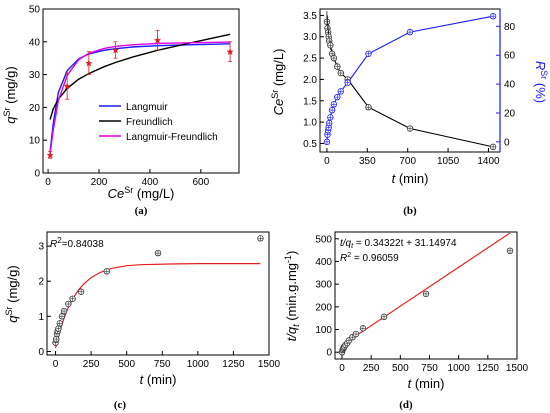  I want to click on ylabel-d: t/qt (min.g.mg-1), so click(292, 296).